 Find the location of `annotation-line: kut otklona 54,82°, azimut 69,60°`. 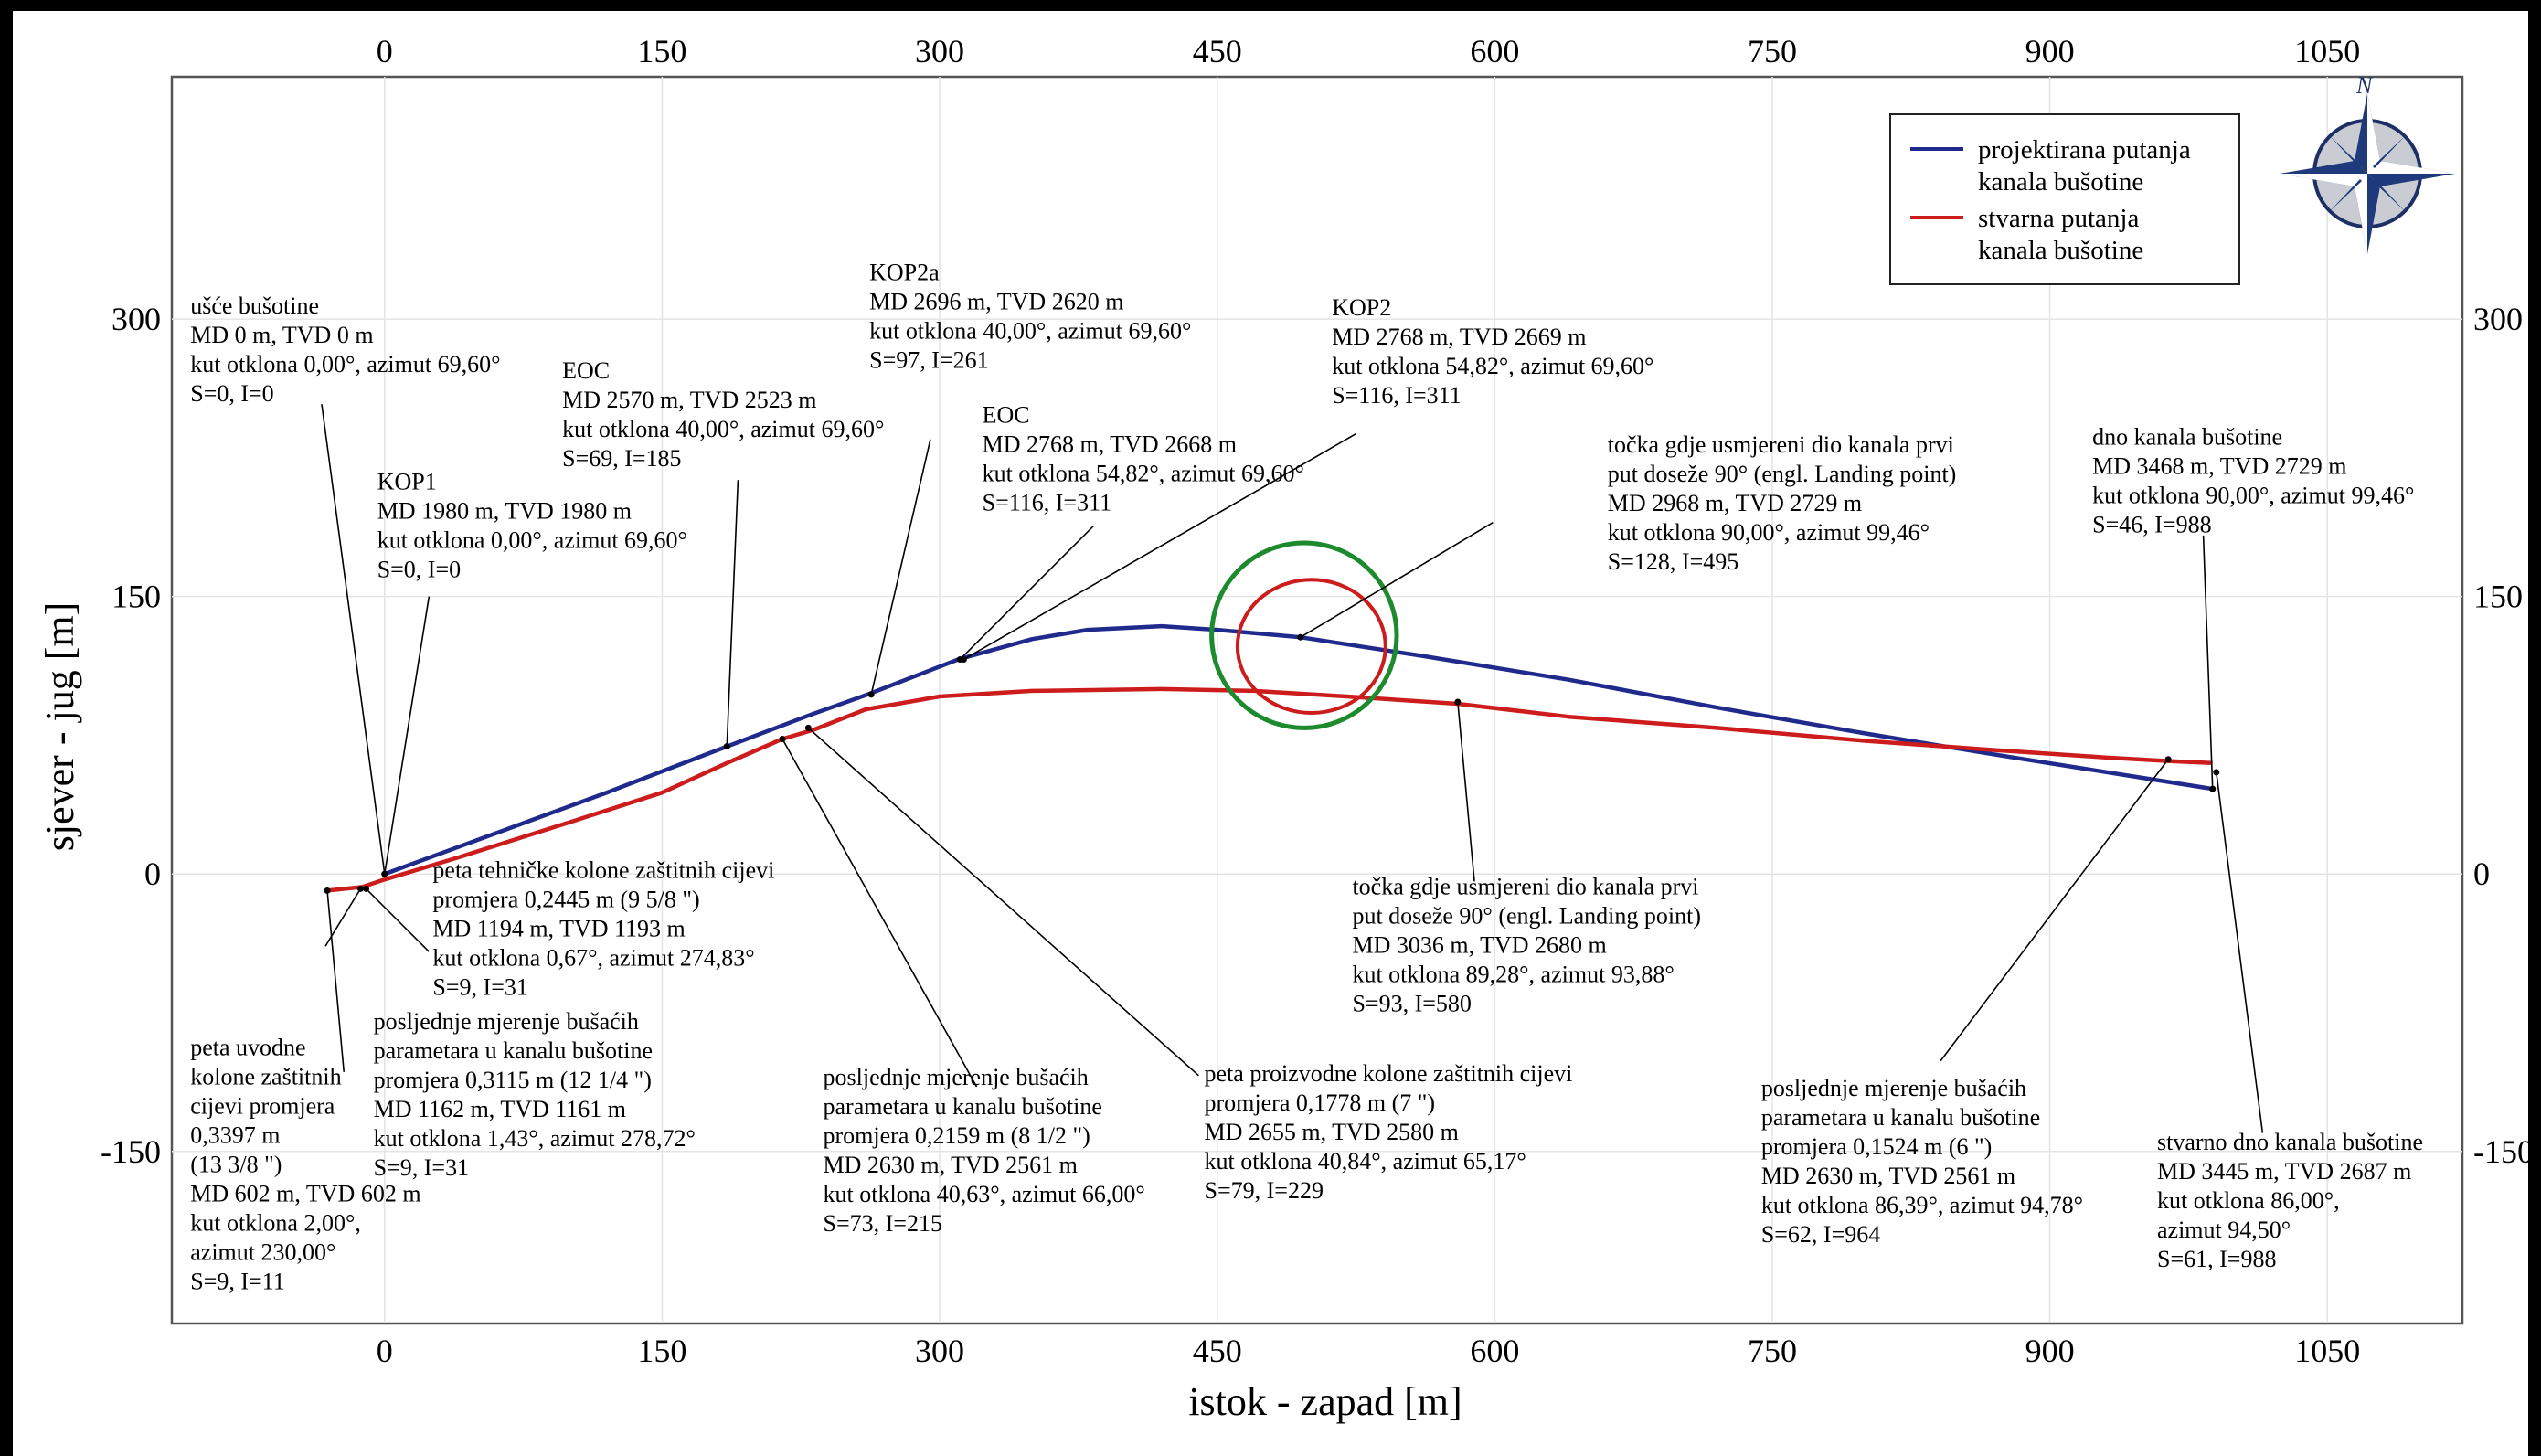

annotation-line: kut otklona 54,82°, azimut 69,60° is located at coordinates (1143, 473).